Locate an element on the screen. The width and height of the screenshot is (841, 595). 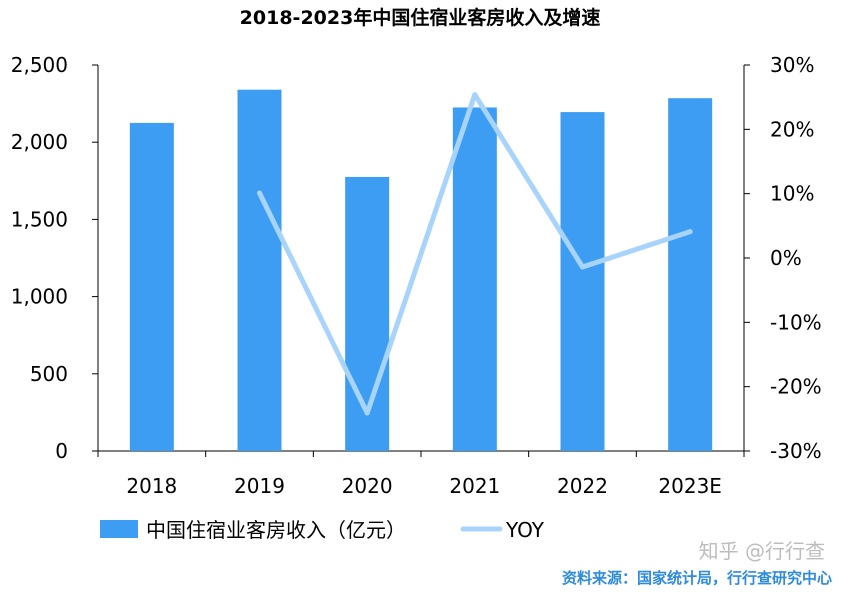
chart-title: 2018-2023年中国住宿业客房收入及增速 is located at coordinates (420, 17).